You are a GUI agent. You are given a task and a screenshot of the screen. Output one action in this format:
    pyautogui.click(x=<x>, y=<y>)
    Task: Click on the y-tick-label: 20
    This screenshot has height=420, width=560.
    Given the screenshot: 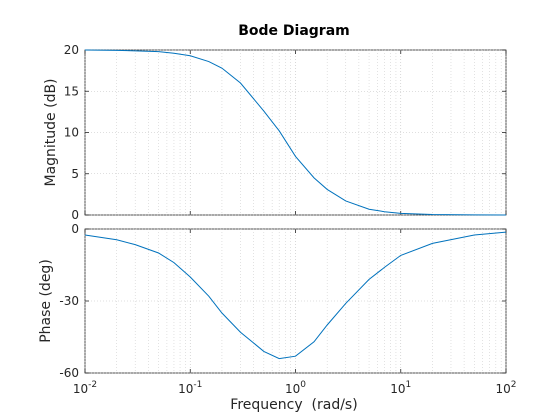 What is the action you would take?
    pyautogui.click(x=71, y=50)
    